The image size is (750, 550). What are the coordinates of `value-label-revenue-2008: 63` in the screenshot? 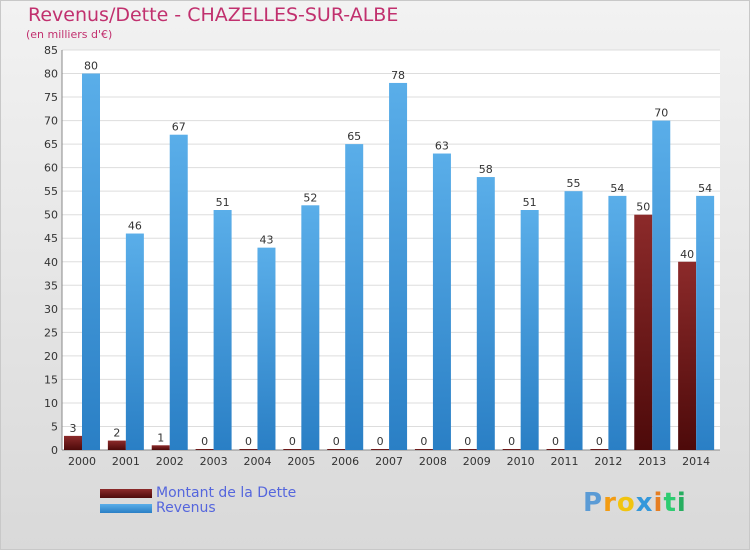 It's located at (442, 146).